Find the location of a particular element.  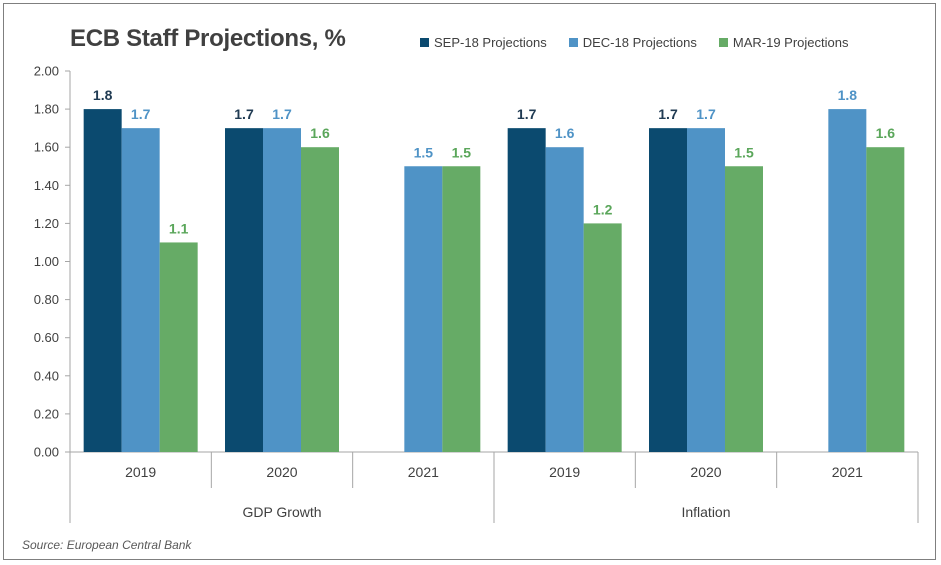

data-label: 1.2 is located at coordinates (603, 209).